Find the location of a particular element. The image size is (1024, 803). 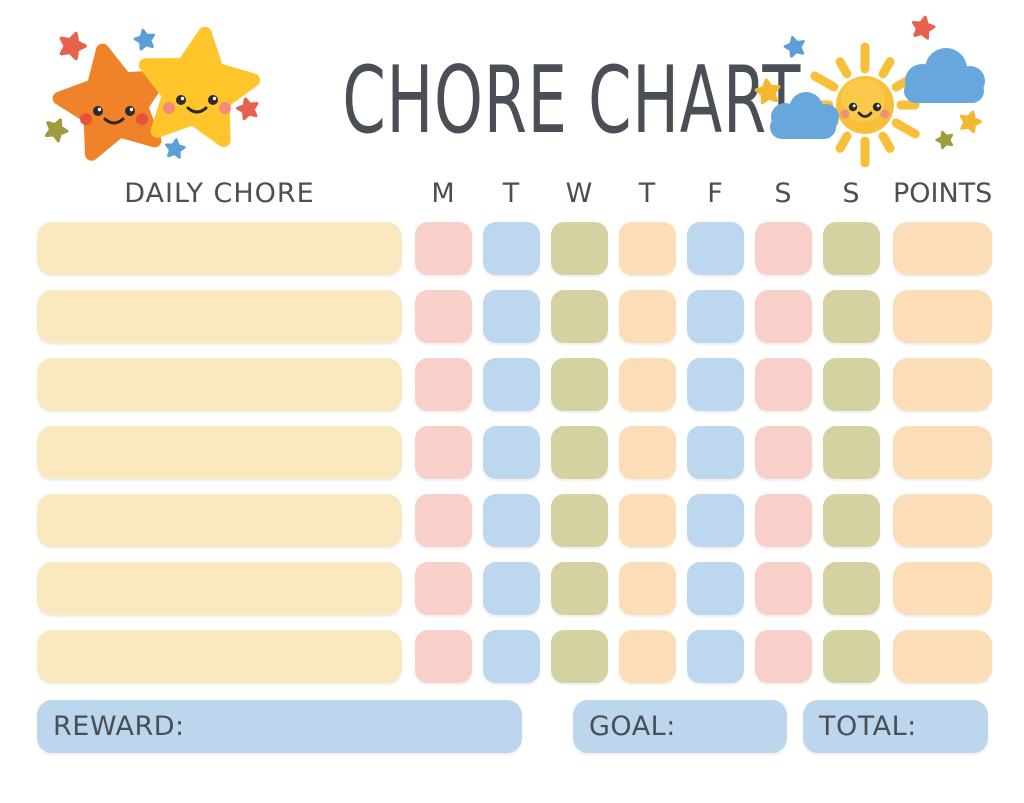

day-cell-row4-day4 is located at coordinates (647, 452).